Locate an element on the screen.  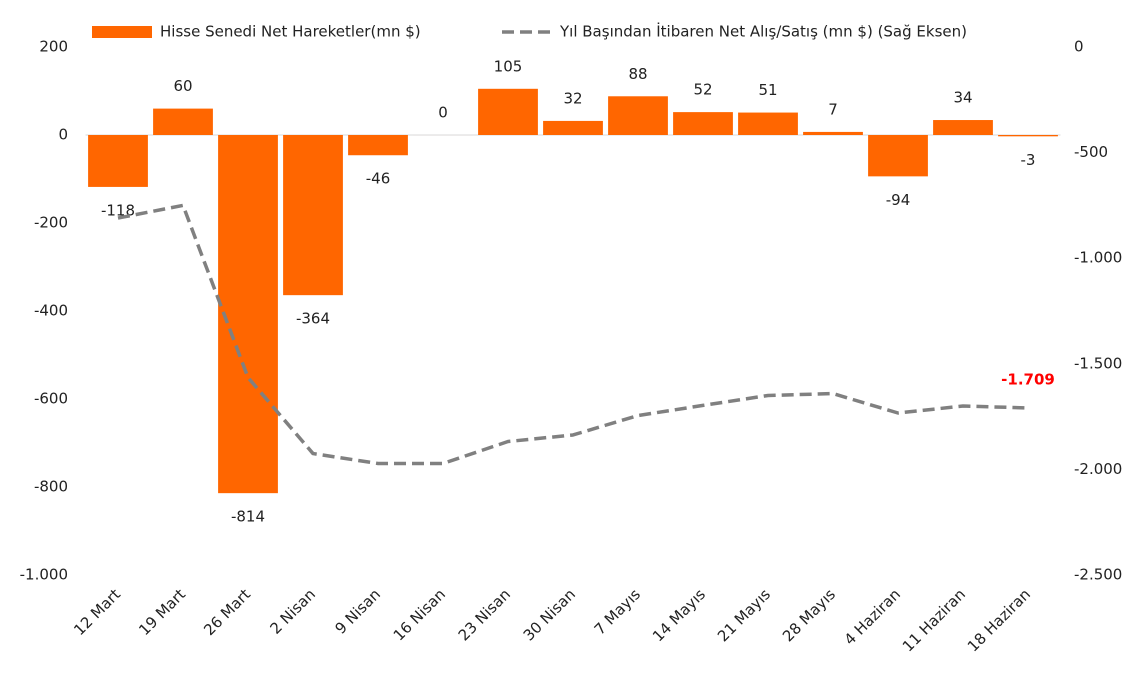
y-tick-label: -200 is located at coordinates (51, 223).